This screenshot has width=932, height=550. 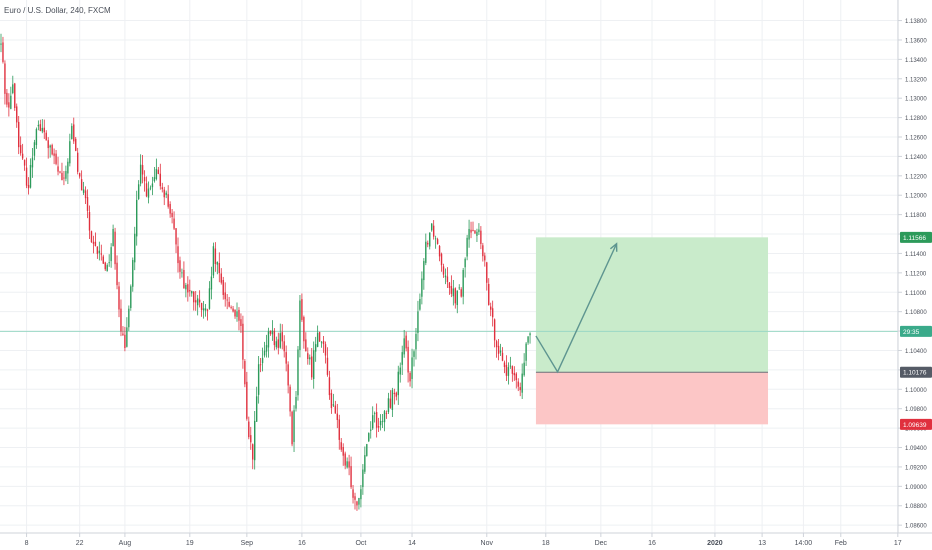 What do you see at coordinates (652, 398) in the screenshot?
I see `stop-loss-zone` at bounding box center [652, 398].